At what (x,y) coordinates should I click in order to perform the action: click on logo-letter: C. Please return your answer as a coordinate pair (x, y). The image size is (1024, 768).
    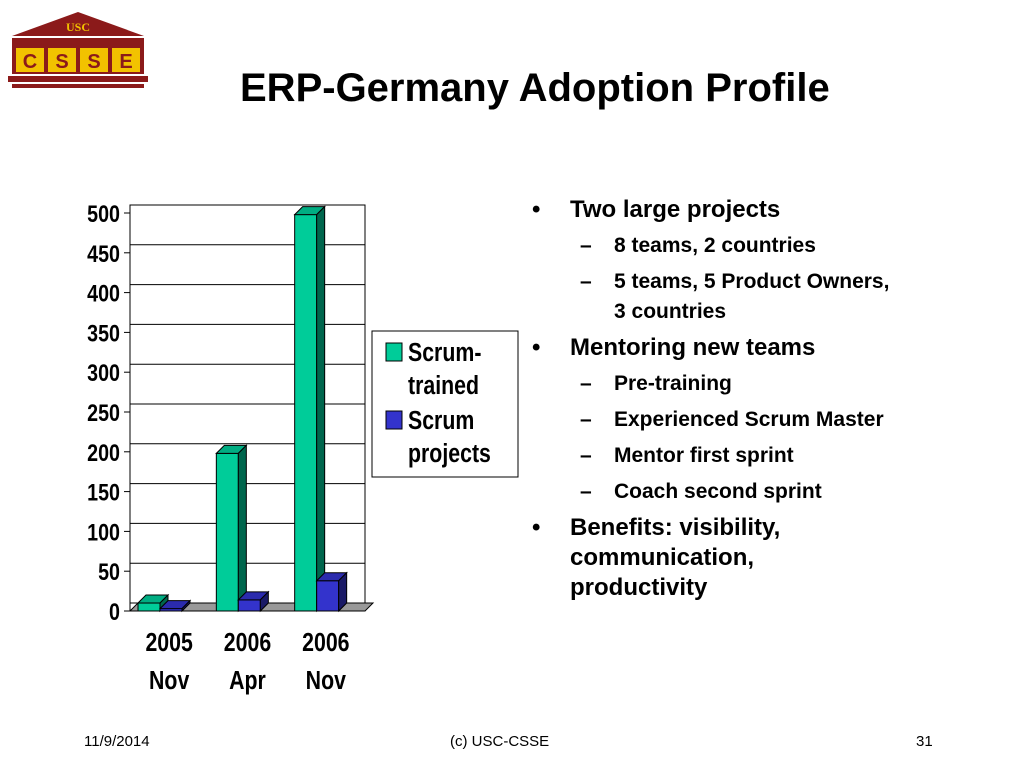
    Looking at the image, I should click on (30, 62).